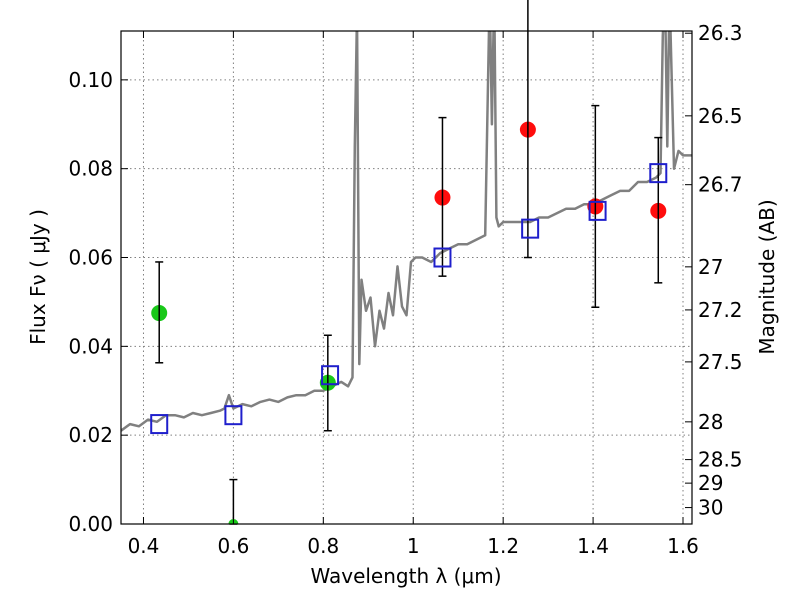 This screenshot has width=800, height=600. I want to click on y-axis-title: Flux Fν ( μJy ), so click(38, 277).